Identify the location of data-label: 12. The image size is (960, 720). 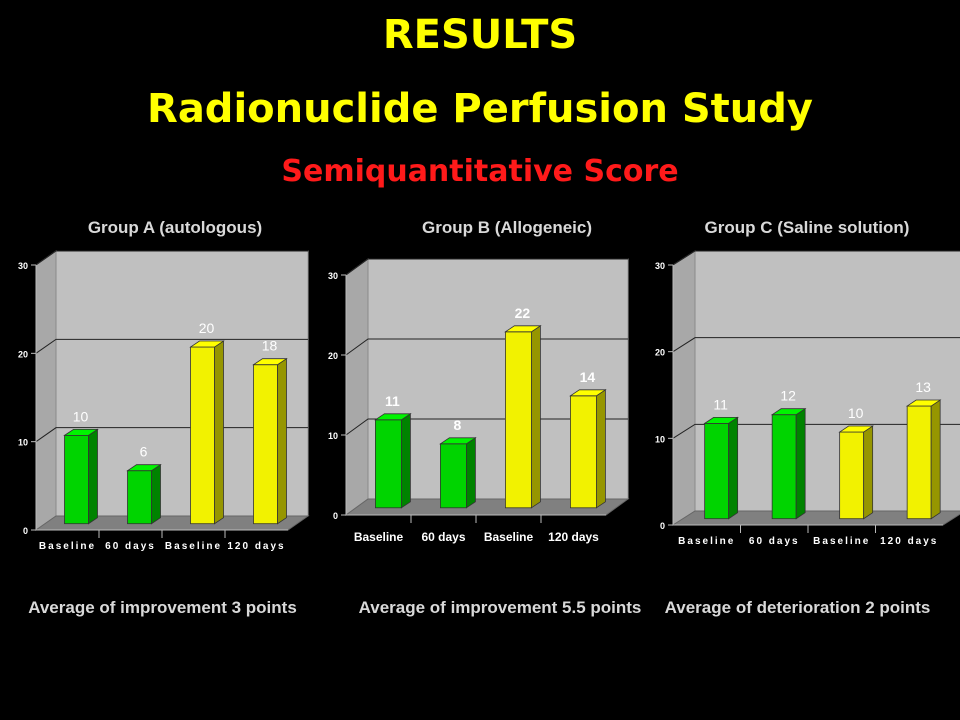
(788, 396).